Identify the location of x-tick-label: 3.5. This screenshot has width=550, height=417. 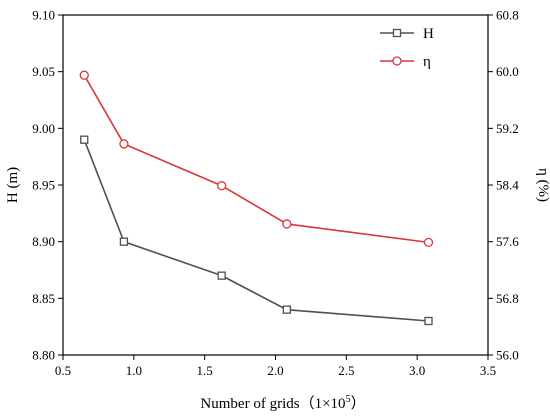
(488, 370).